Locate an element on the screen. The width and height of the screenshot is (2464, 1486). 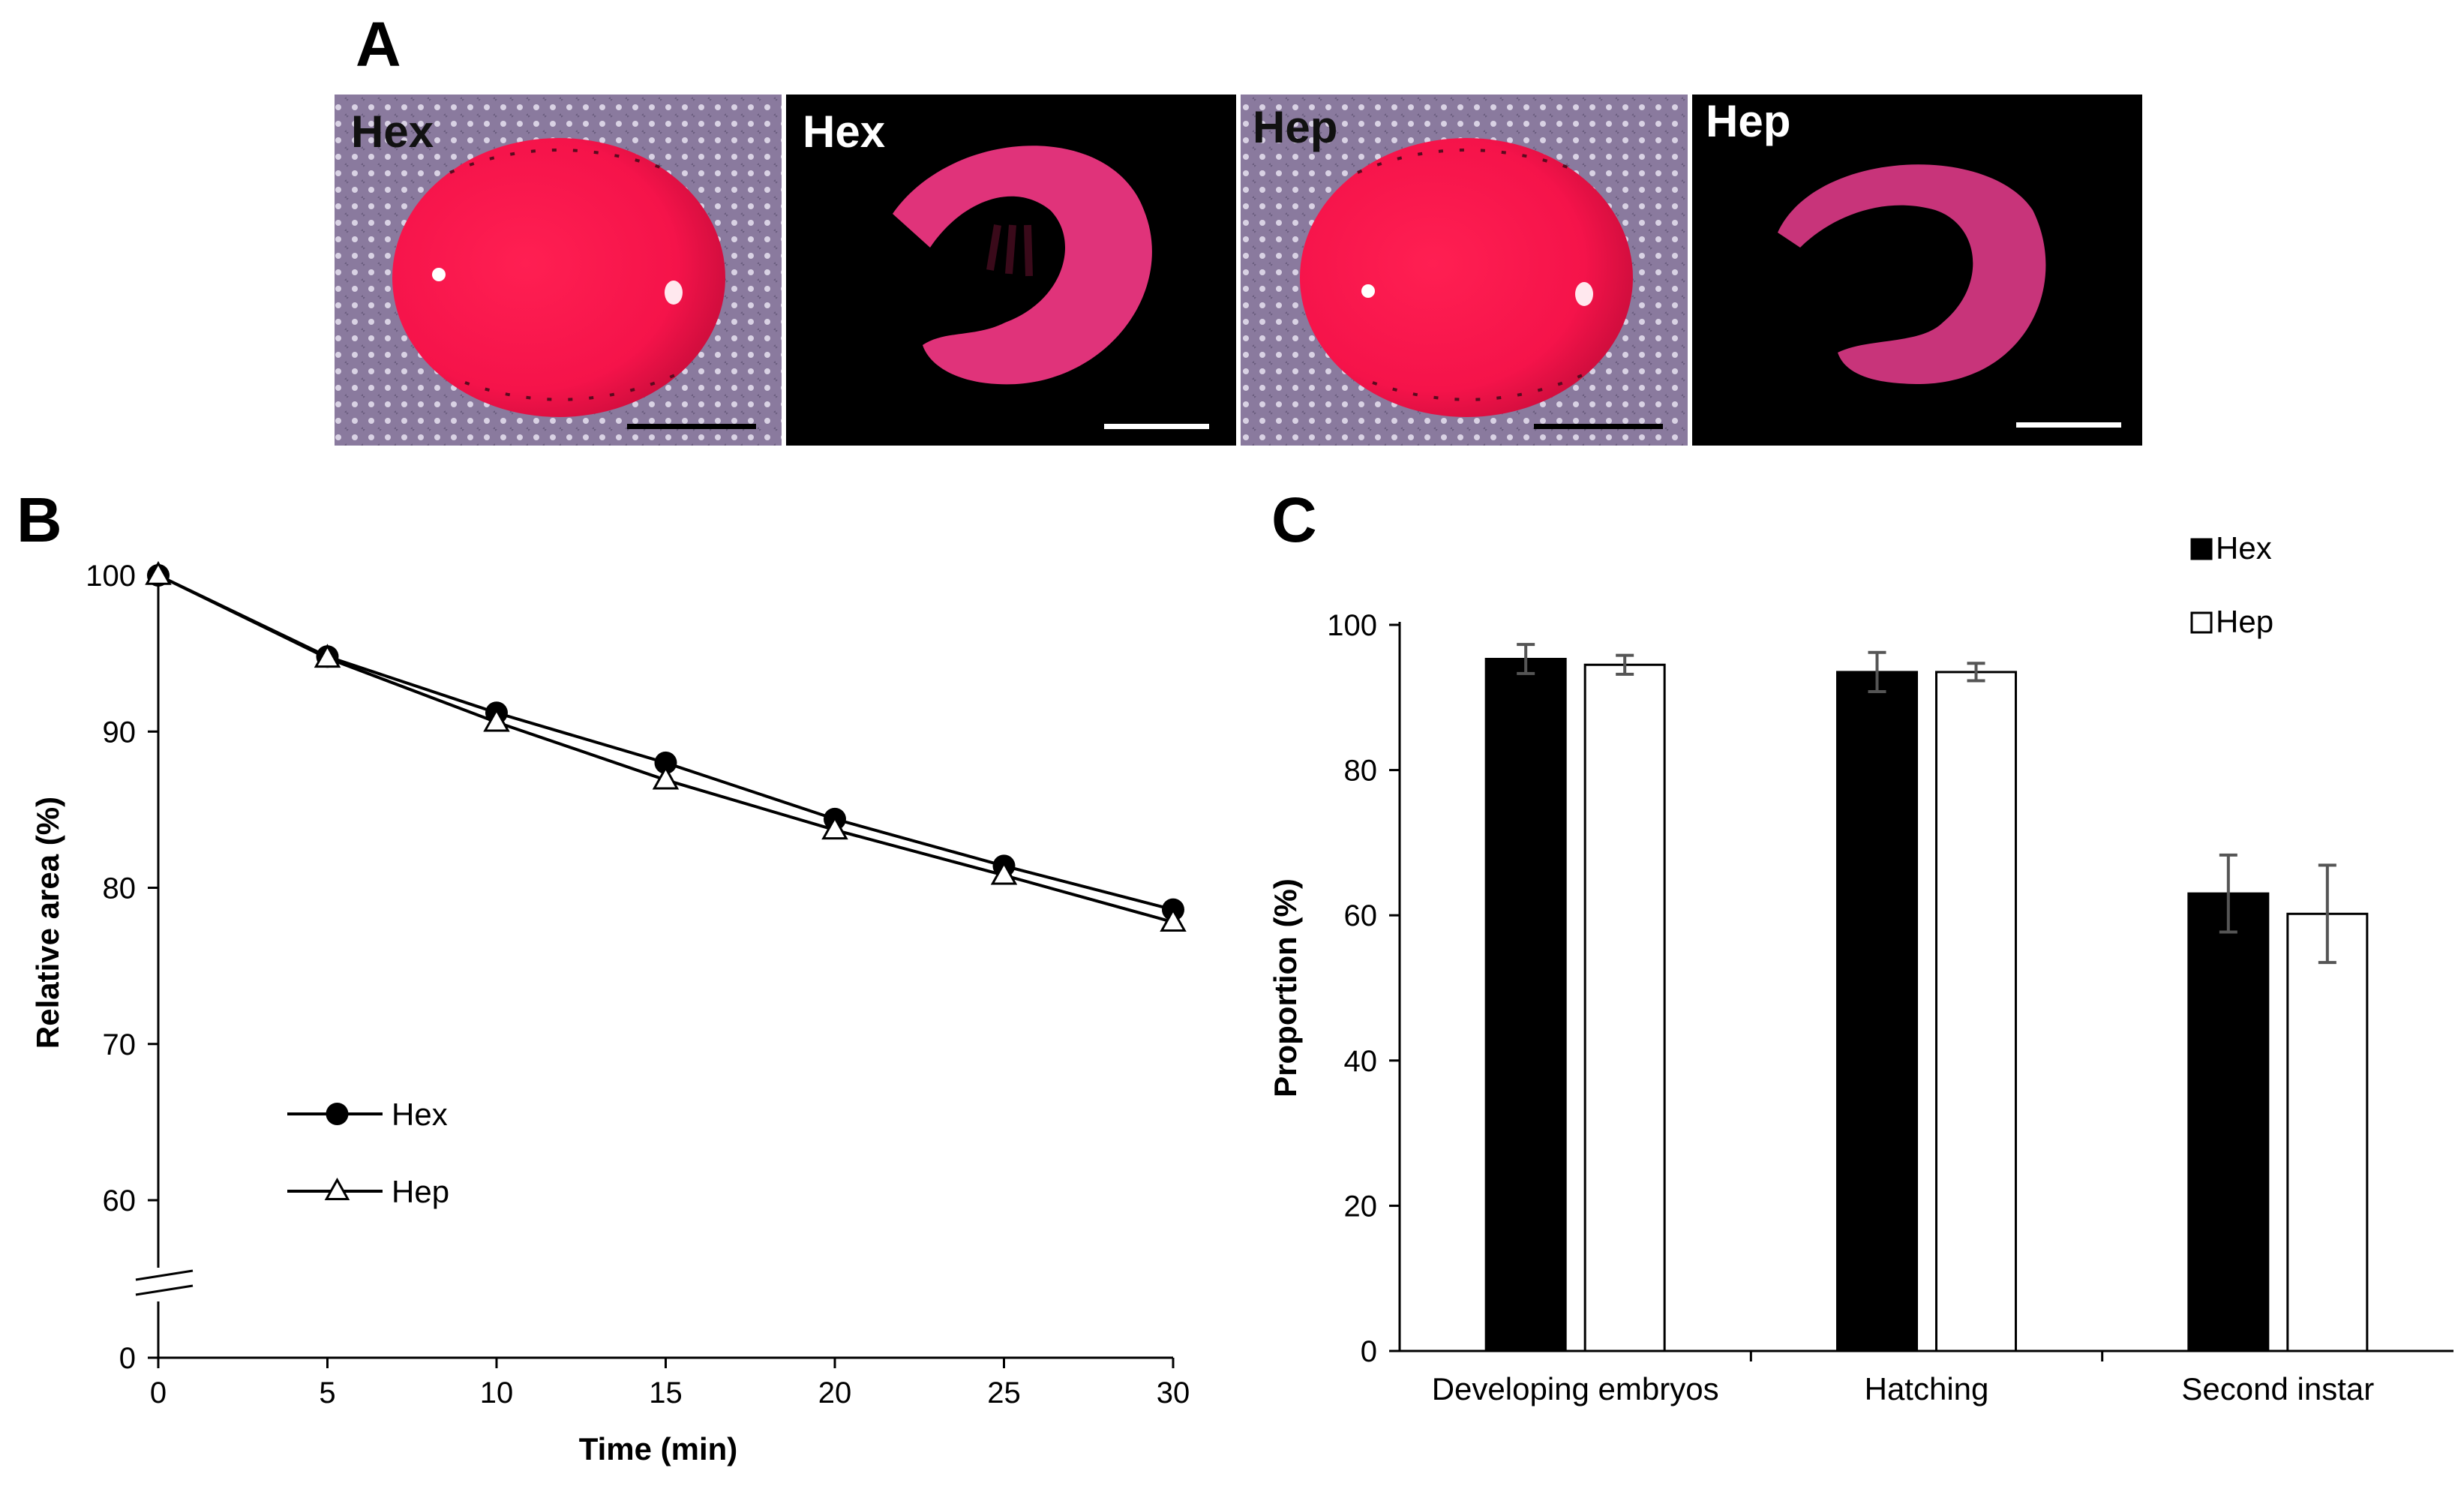
series-line-hex is located at coordinates (666, 742).